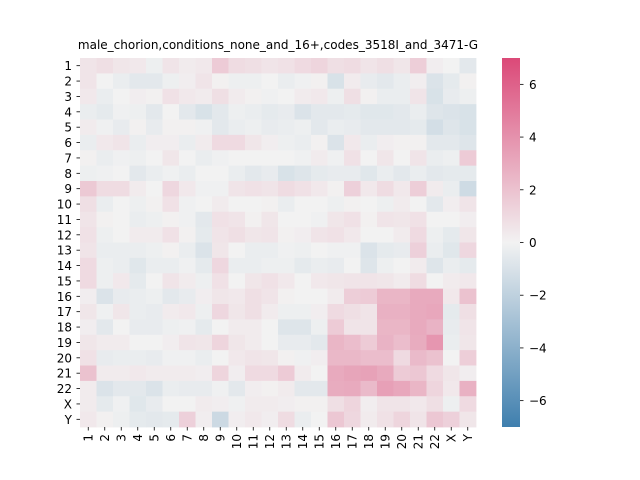 The image size is (640, 480). What do you see at coordinates (533, 138) in the screenshot?
I see `colorbar-tick-label: 4` at bounding box center [533, 138].